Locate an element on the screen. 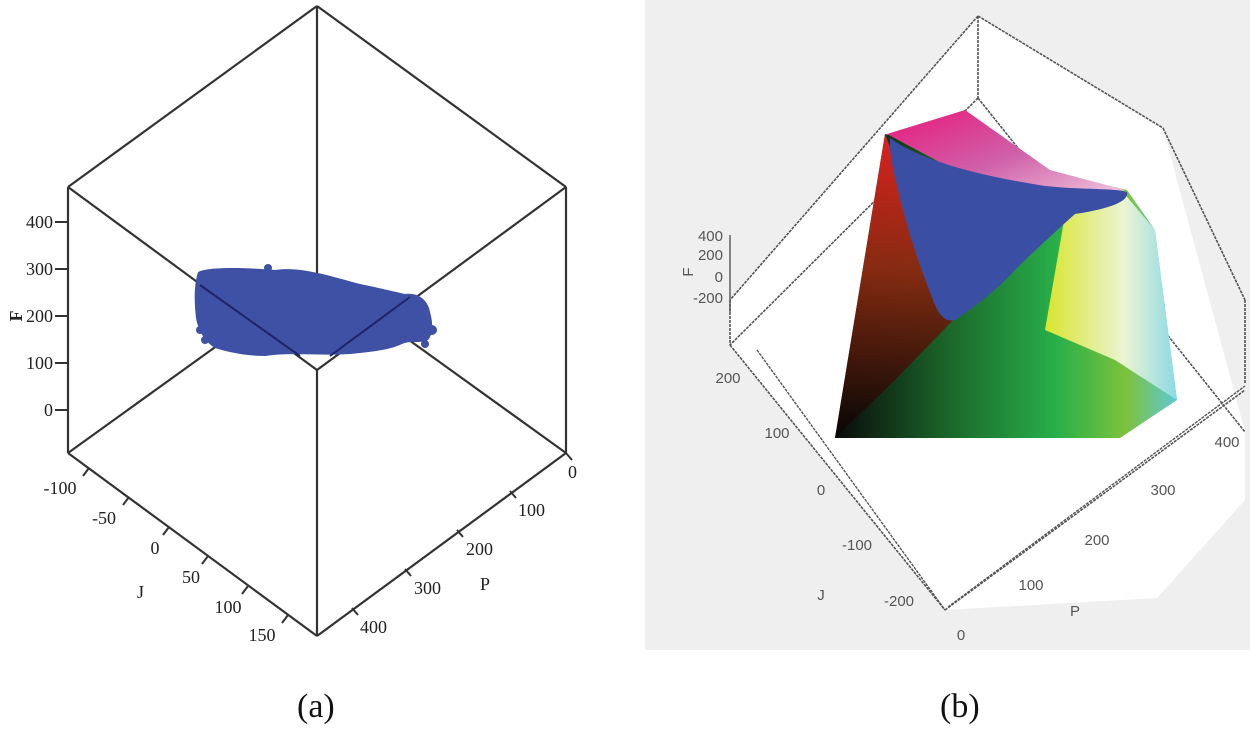  z-axis-labels: 400 300 200 100 0 is located at coordinates (39, 316).